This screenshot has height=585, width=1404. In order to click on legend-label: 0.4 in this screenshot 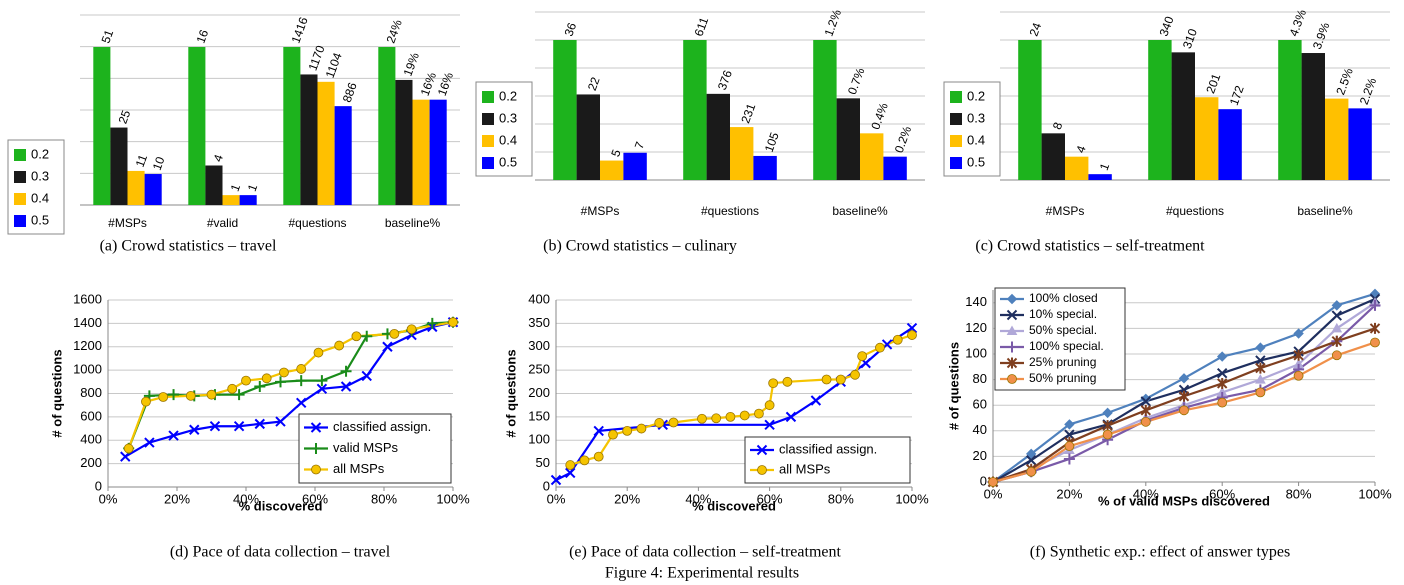, I will do `click(976, 139)`.